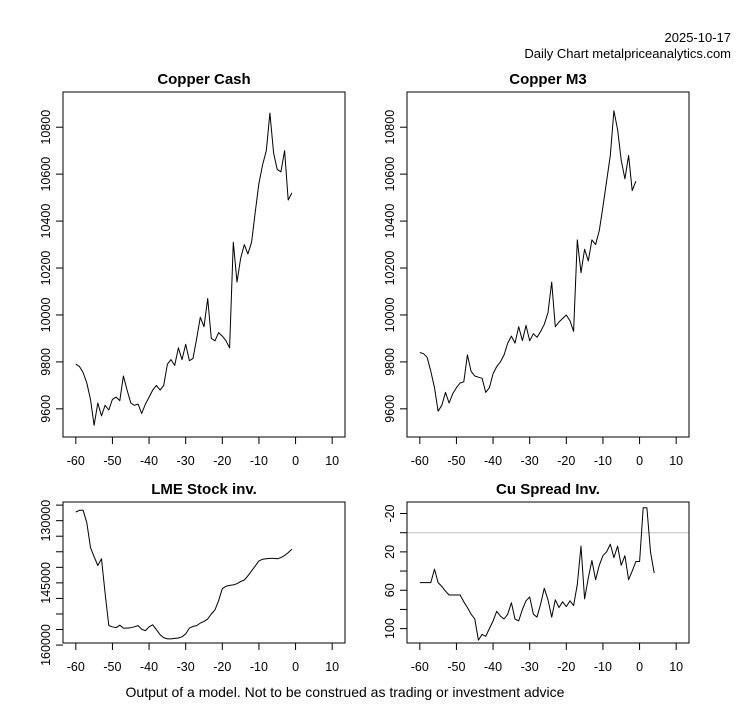 This screenshot has width=753, height=708. Describe the element at coordinates (548, 79) in the screenshot. I see `chart-title: Copper M3` at that location.